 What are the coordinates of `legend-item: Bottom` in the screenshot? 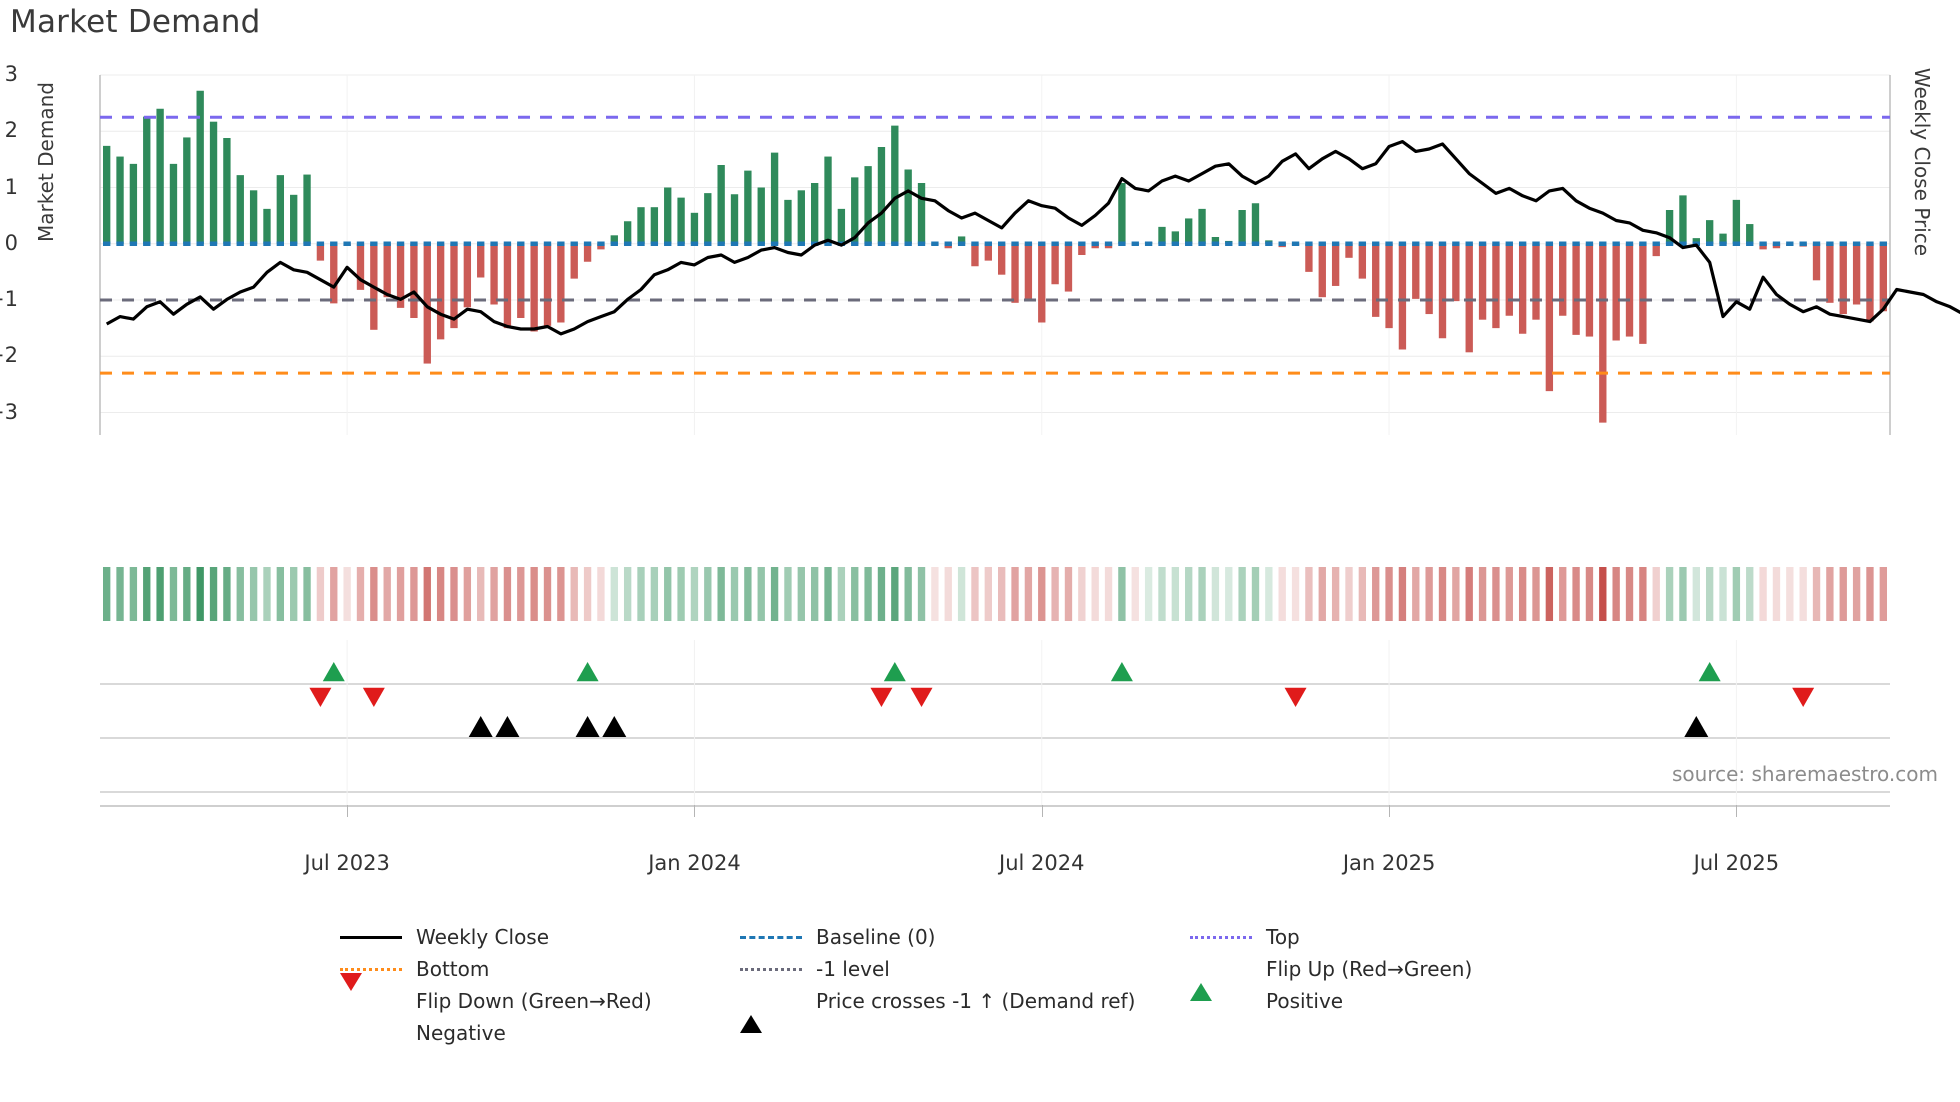 It's located at (540, 969).